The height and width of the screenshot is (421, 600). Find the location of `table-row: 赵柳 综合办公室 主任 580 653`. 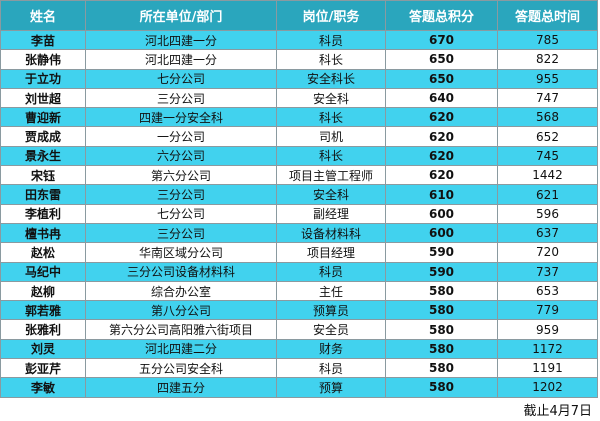

table-row: 赵柳 综合办公室 主任 580 653 is located at coordinates (299, 291).